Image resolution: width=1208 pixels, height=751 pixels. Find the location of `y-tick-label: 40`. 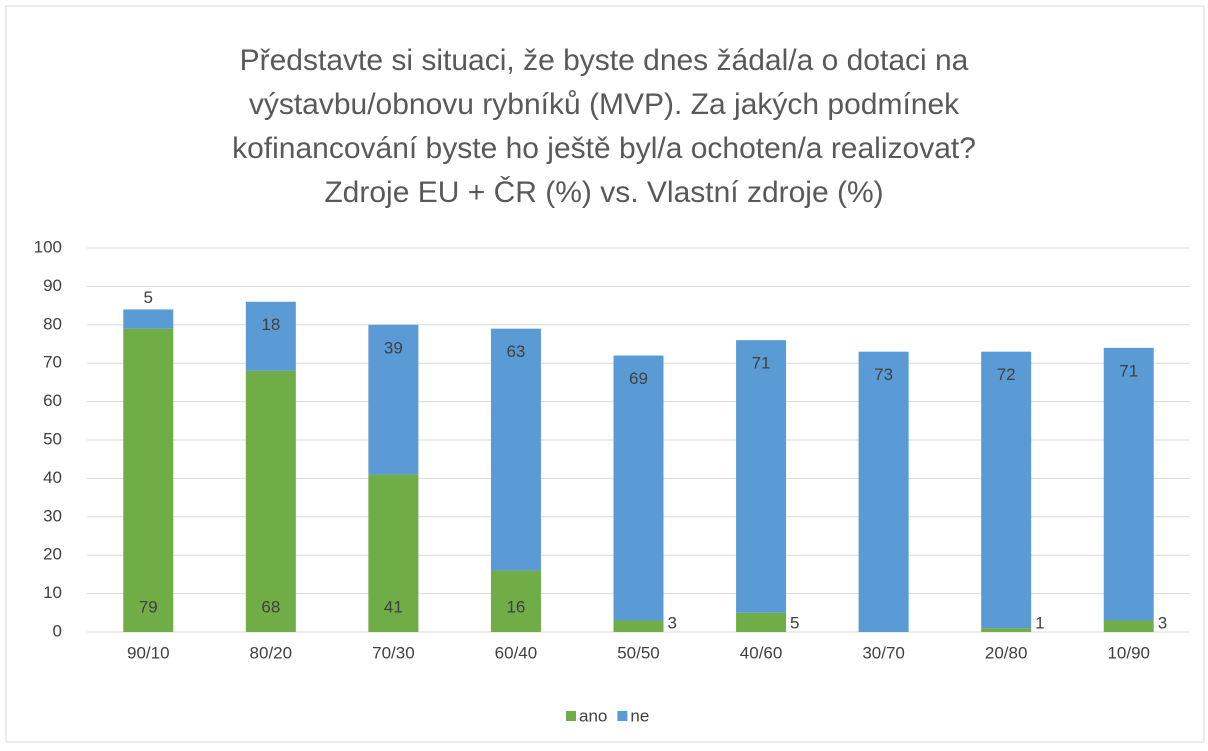

y-tick-label: 40 is located at coordinates (52, 477).